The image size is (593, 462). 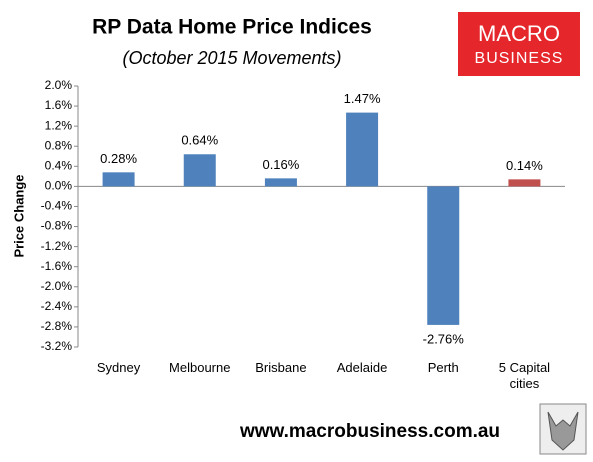 I want to click on y-tick-label: -0.8%, so click(x=57, y=226).